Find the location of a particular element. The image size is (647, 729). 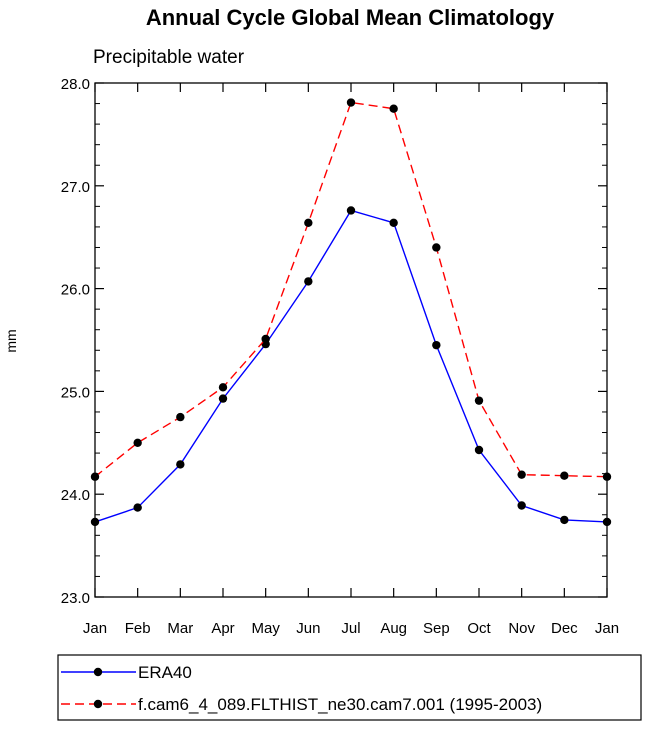

x-tick-label: Aug is located at coordinates (393, 628).